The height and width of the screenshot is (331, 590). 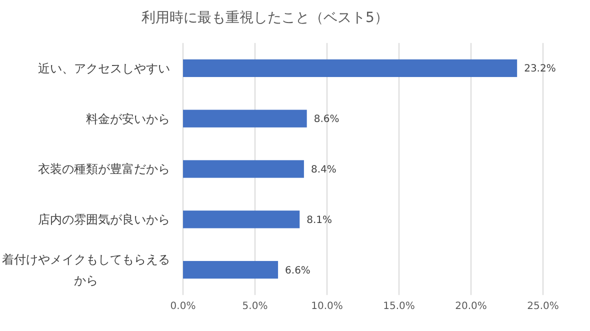 I want to click on x-tick-label: 10.0%, so click(x=327, y=306).